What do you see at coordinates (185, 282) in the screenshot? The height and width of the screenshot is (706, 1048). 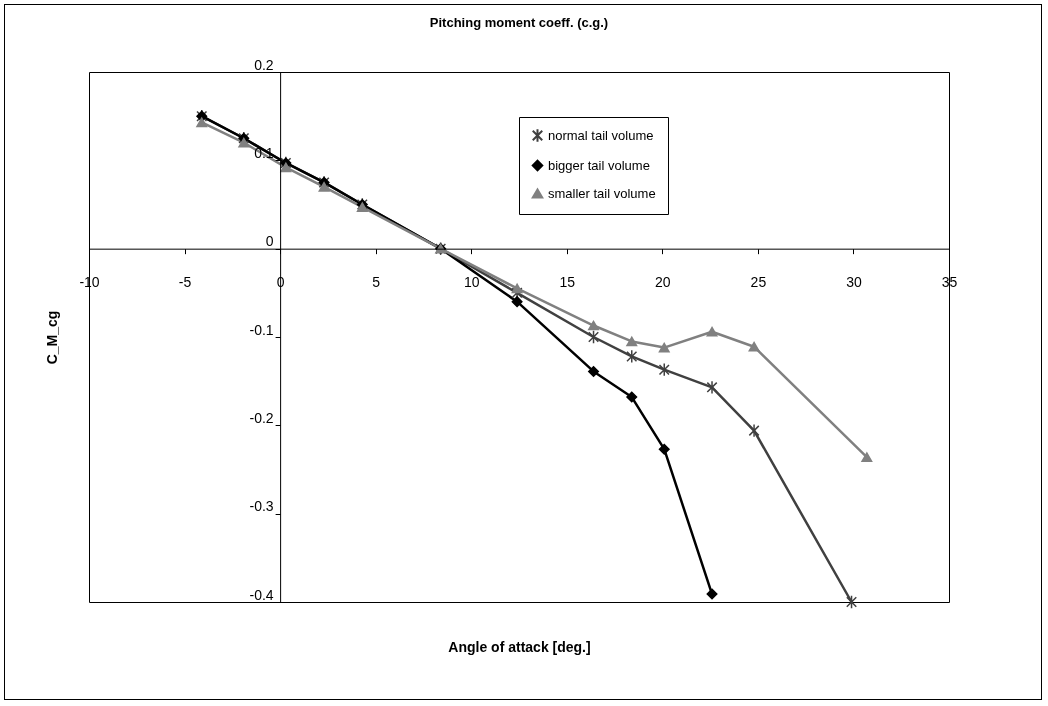 I see `x-tick-label: -5` at bounding box center [185, 282].